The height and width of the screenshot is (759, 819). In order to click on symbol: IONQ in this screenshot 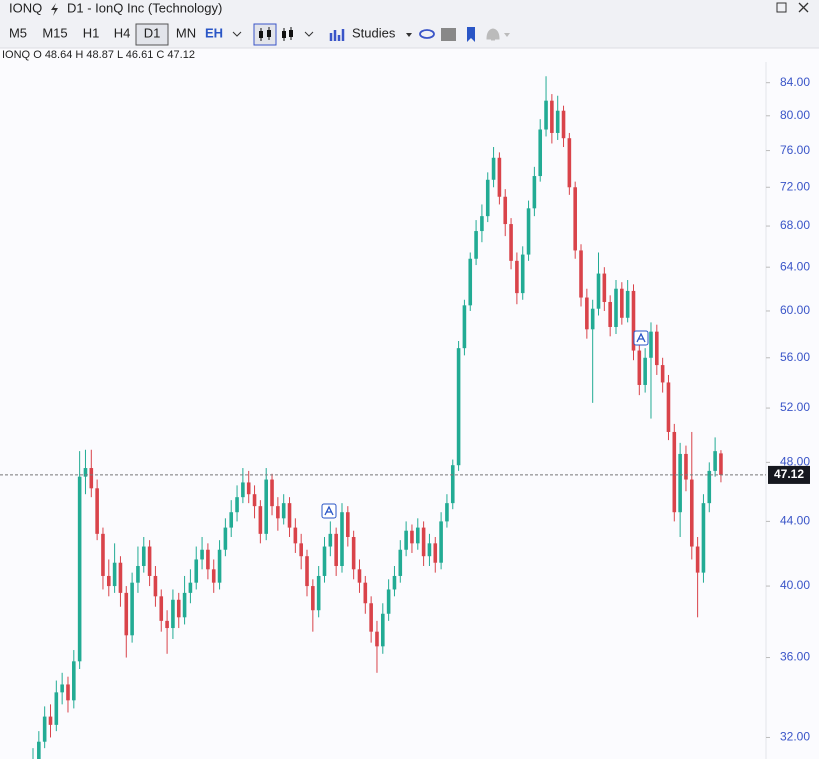, I will do `click(25, 7)`.